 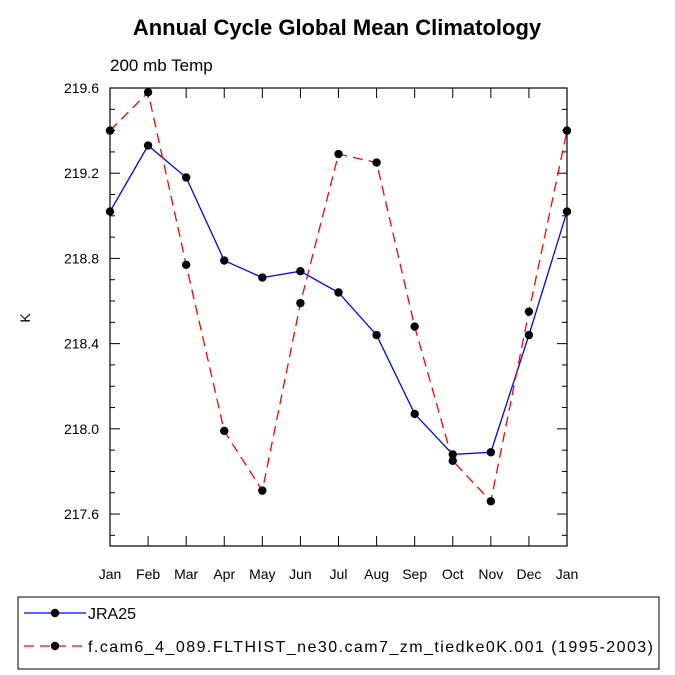 What do you see at coordinates (81, 258) in the screenshot?
I see `y-tick-label: 218.8` at bounding box center [81, 258].